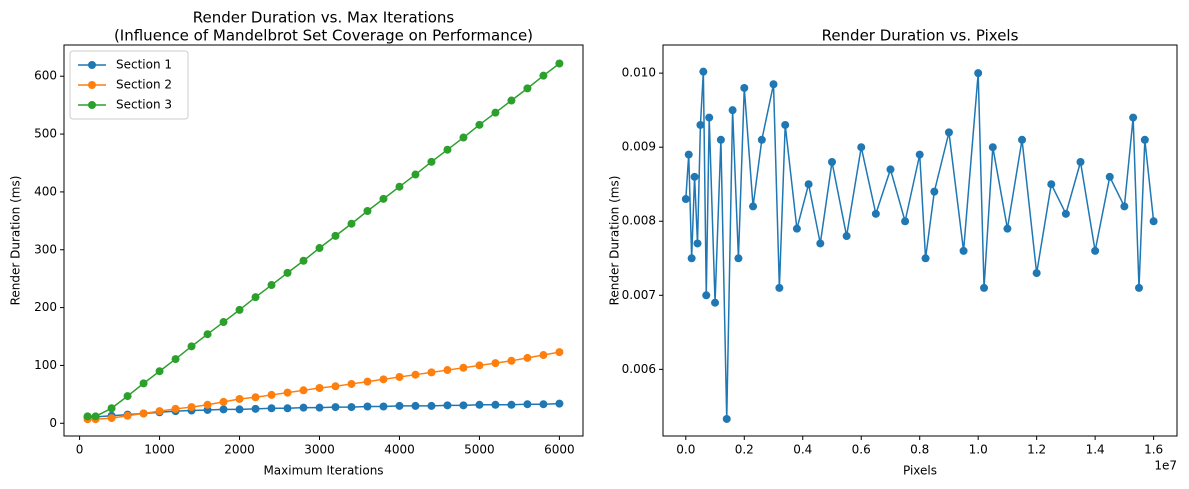  Describe the element at coordinates (685, 450) in the screenshot. I see `x-tick-label: 0.0` at that location.